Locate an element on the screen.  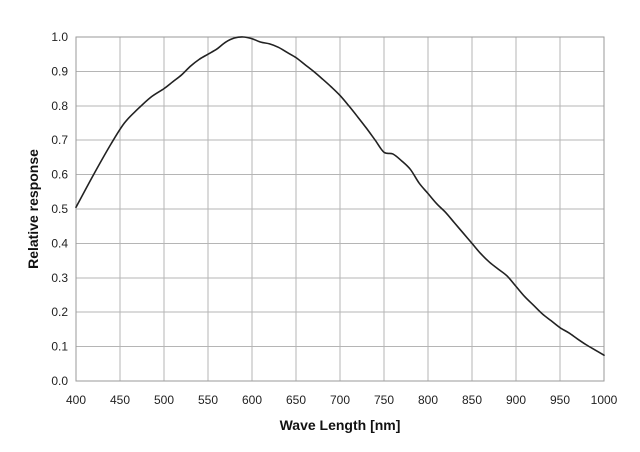
x-tick-label: 850 is located at coordinates (472, 400).